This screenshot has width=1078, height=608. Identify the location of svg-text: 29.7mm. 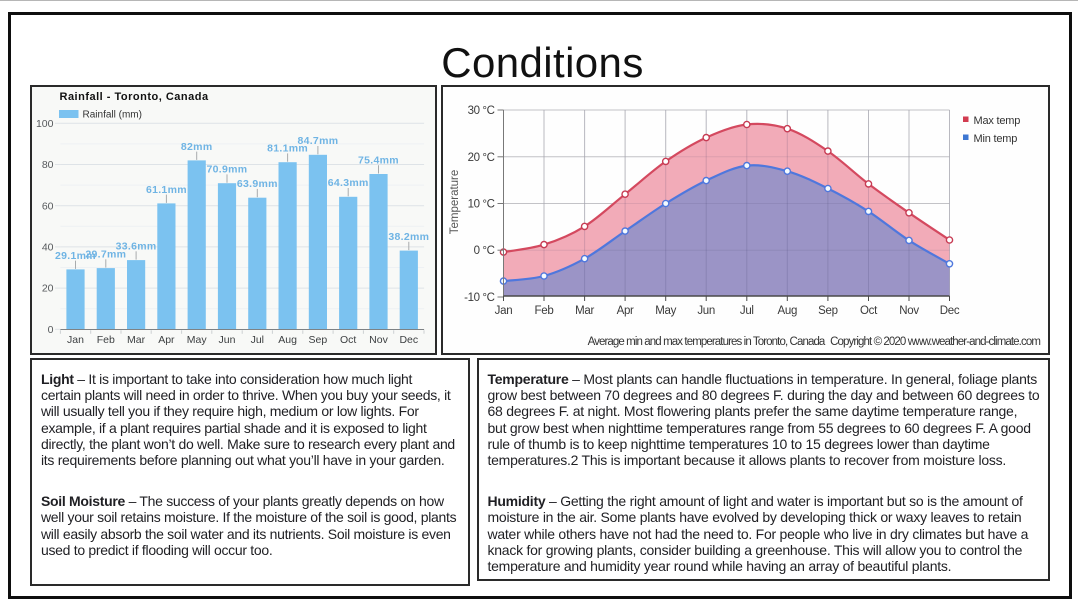
(105, 255).